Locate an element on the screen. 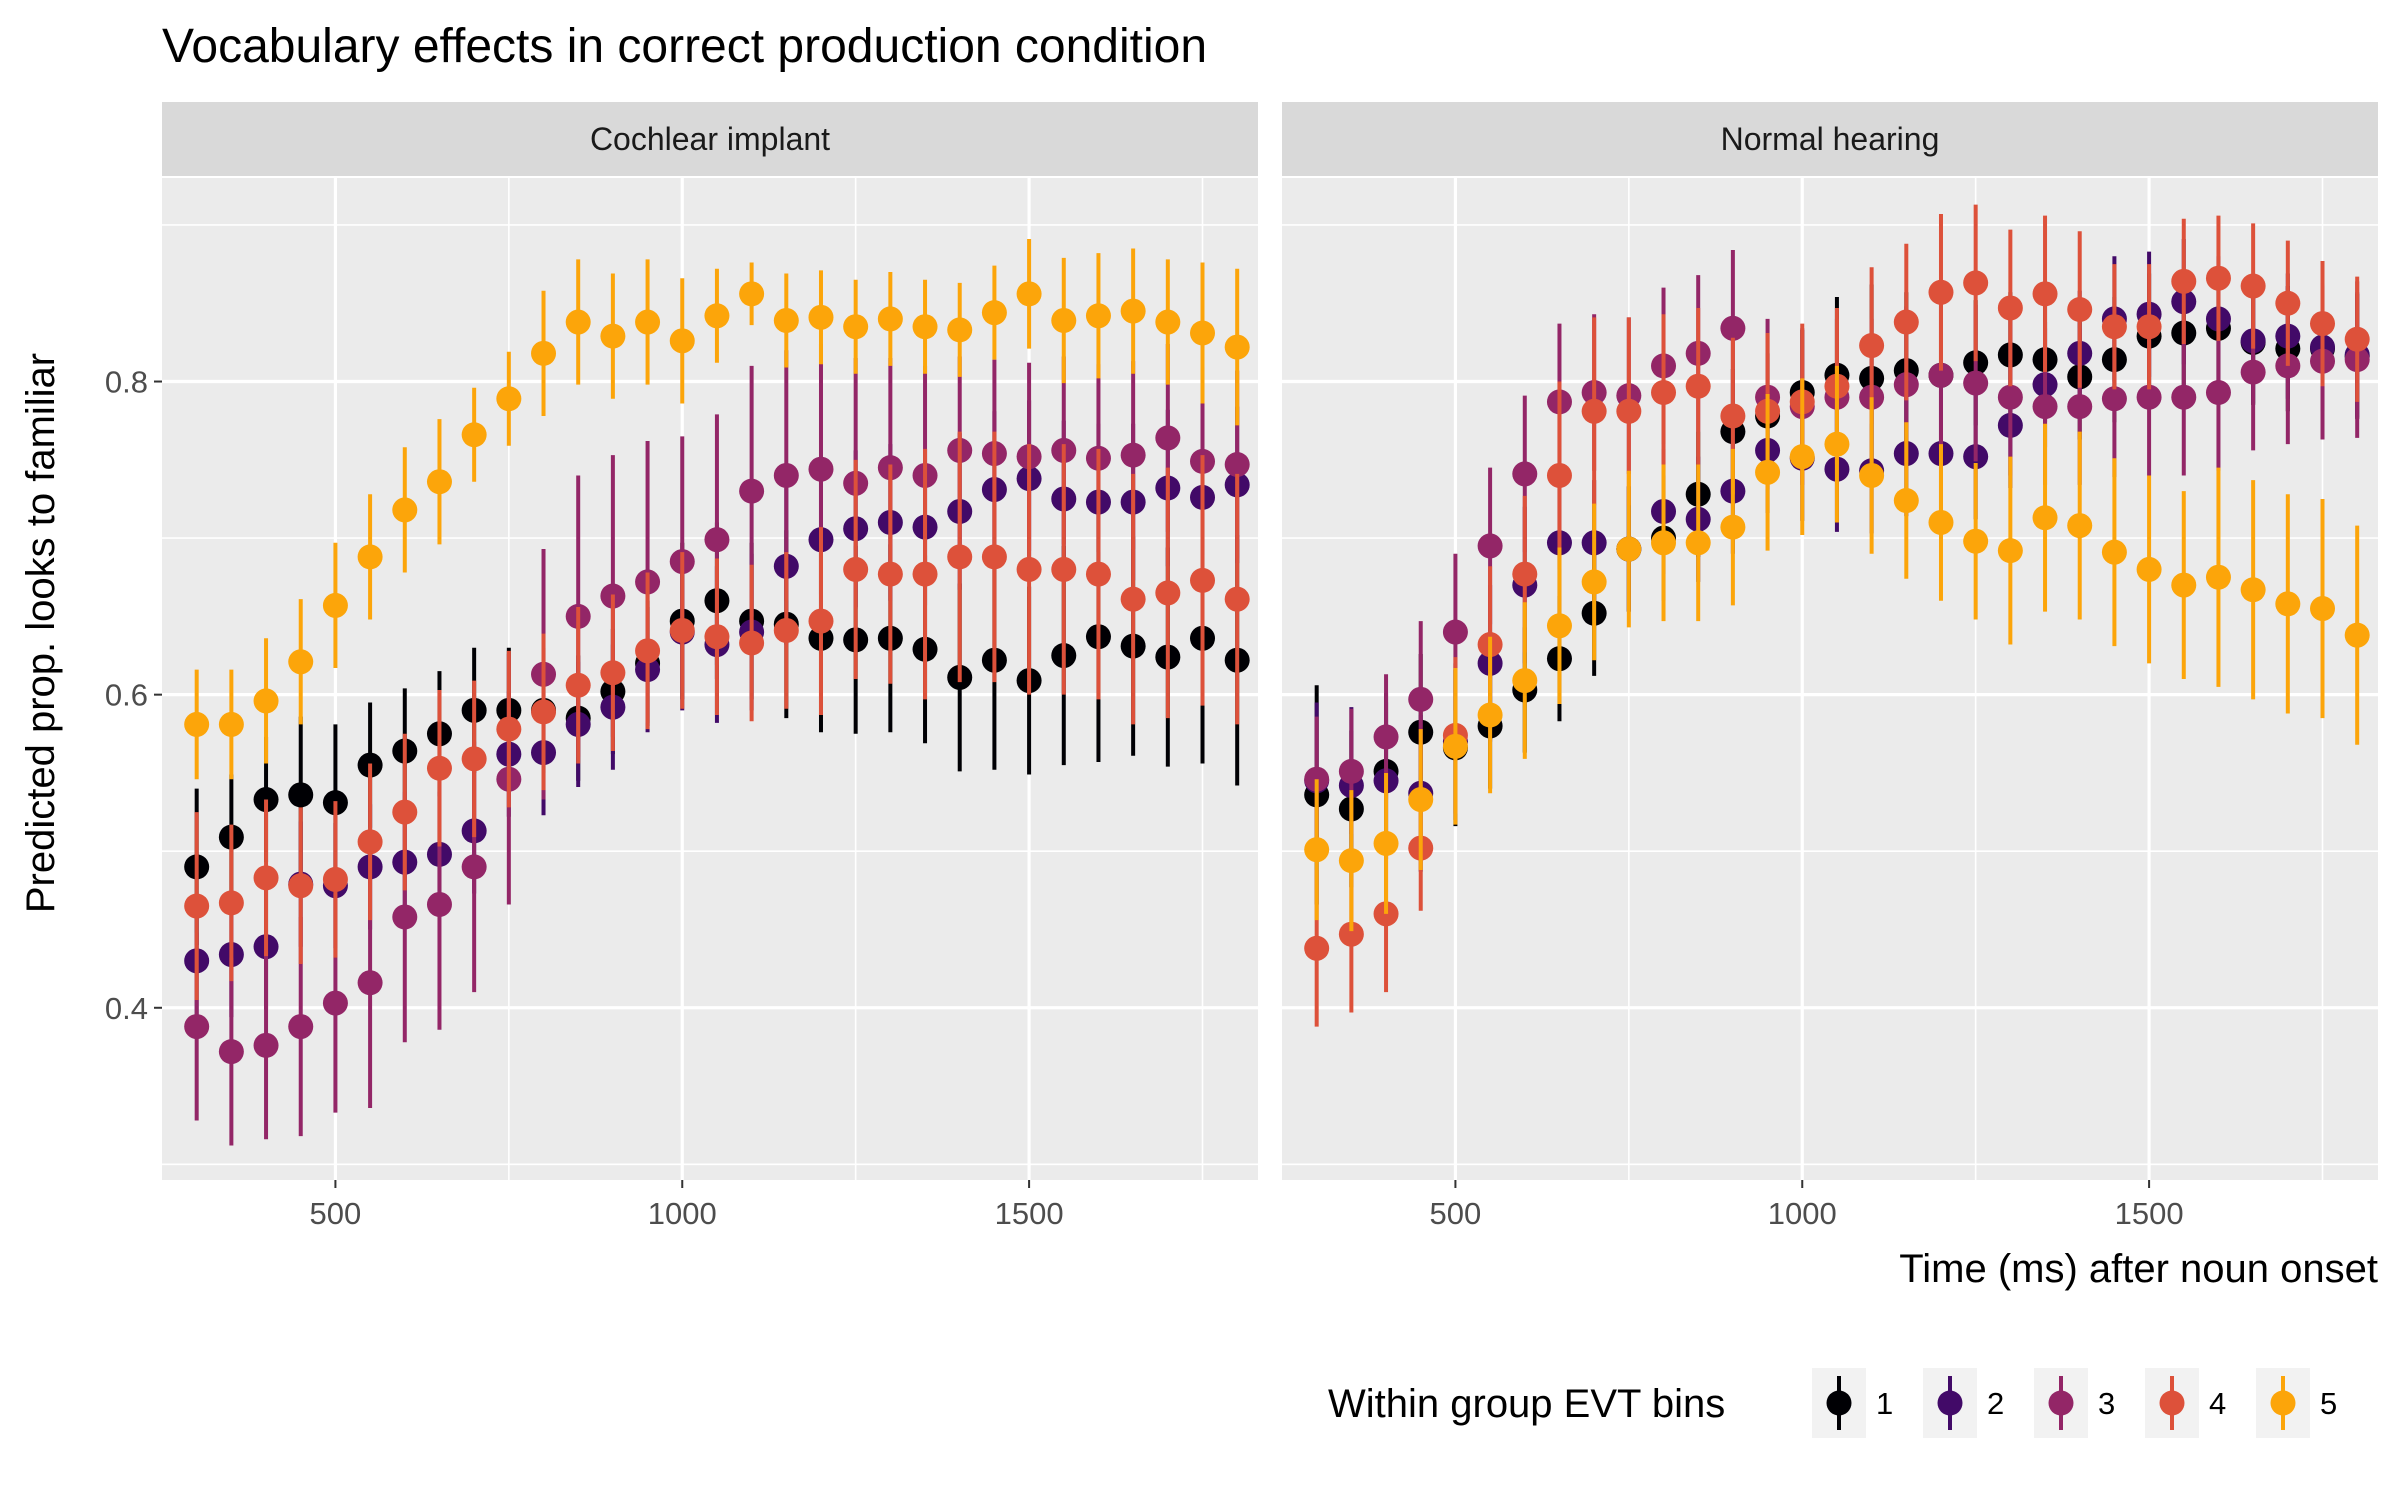  legend: Within group EVT bins 1 2 3 4 5 is located at coordinates (1832, 1403).